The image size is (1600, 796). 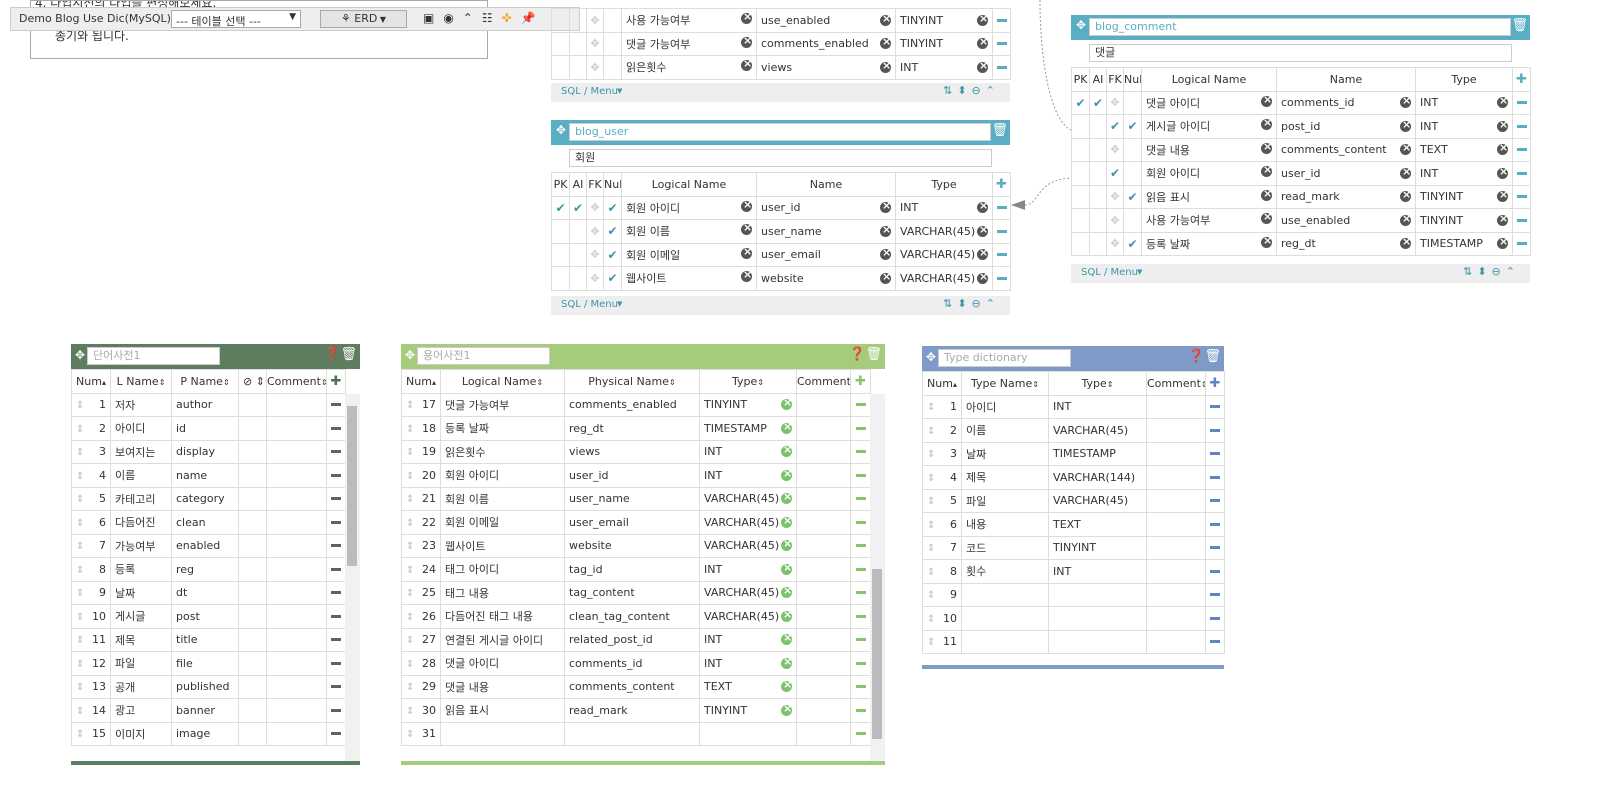 I want to click on column-header: L Name⇕, so click(x=141, y=381).